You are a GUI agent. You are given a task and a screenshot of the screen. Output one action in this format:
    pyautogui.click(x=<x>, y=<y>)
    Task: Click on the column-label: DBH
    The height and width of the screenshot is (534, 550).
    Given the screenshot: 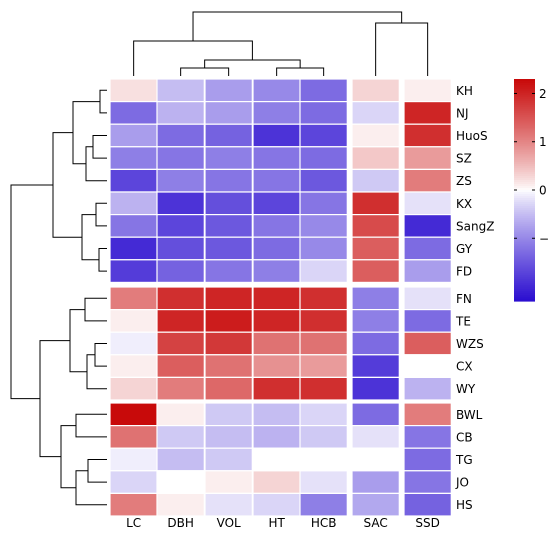 What is the action you would take?
    pyautogui.click(x=180, y=523)
    